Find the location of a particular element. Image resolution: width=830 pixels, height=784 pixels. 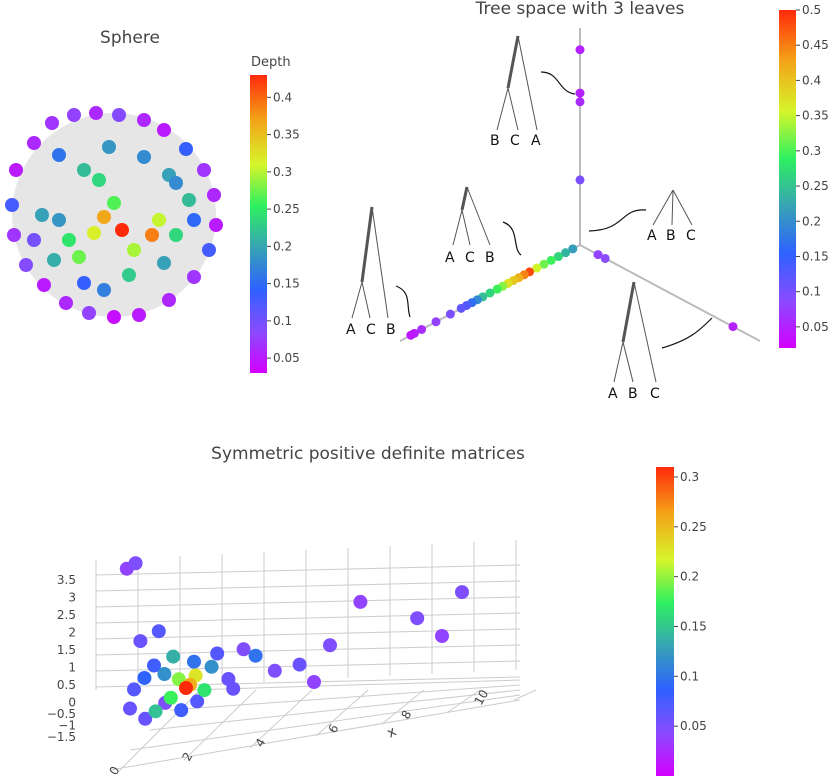

tree-top-leaf-1: B is located at coordinates (495, 141).